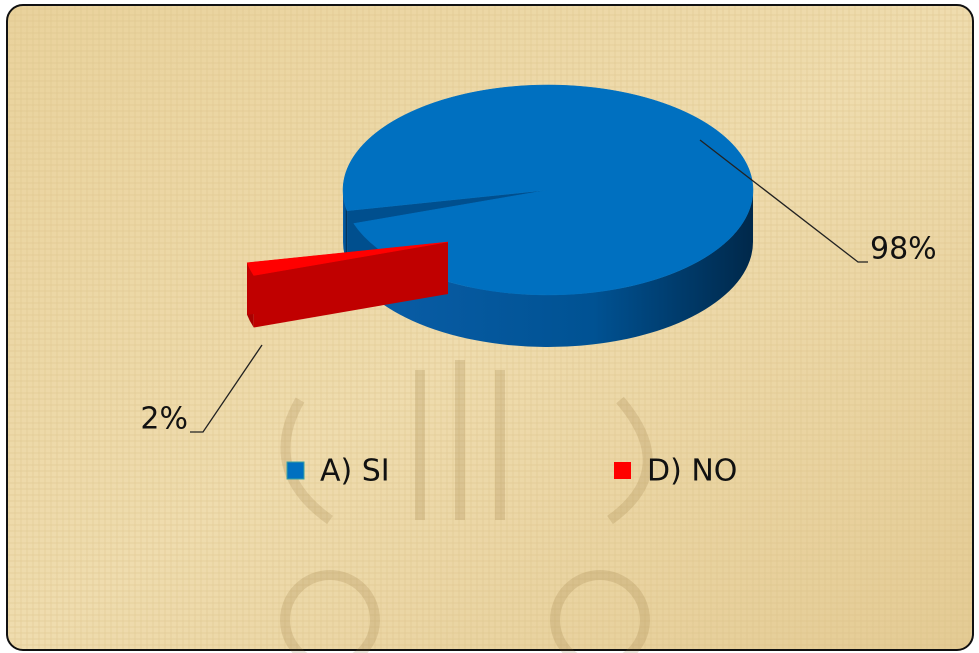 The width and height of the screenshot is (979, 653). I want to click on legend-label: D) NO, so click(692, 471).